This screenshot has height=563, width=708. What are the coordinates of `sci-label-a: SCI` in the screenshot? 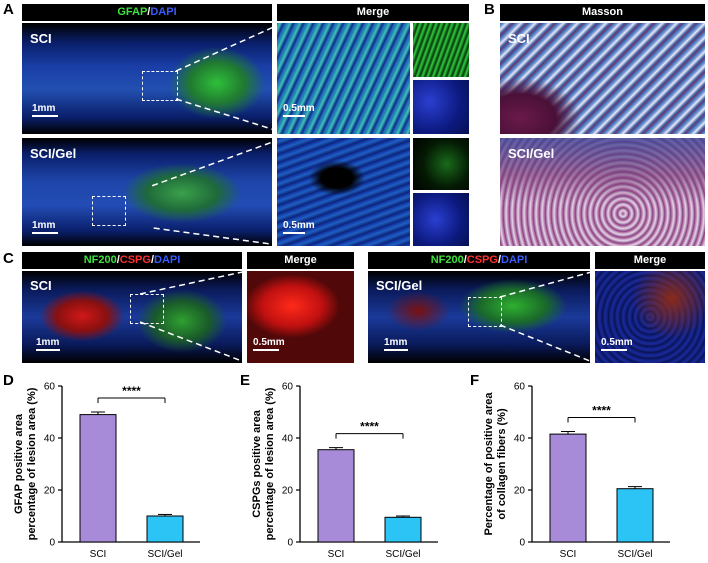 It's located at (41, 38).